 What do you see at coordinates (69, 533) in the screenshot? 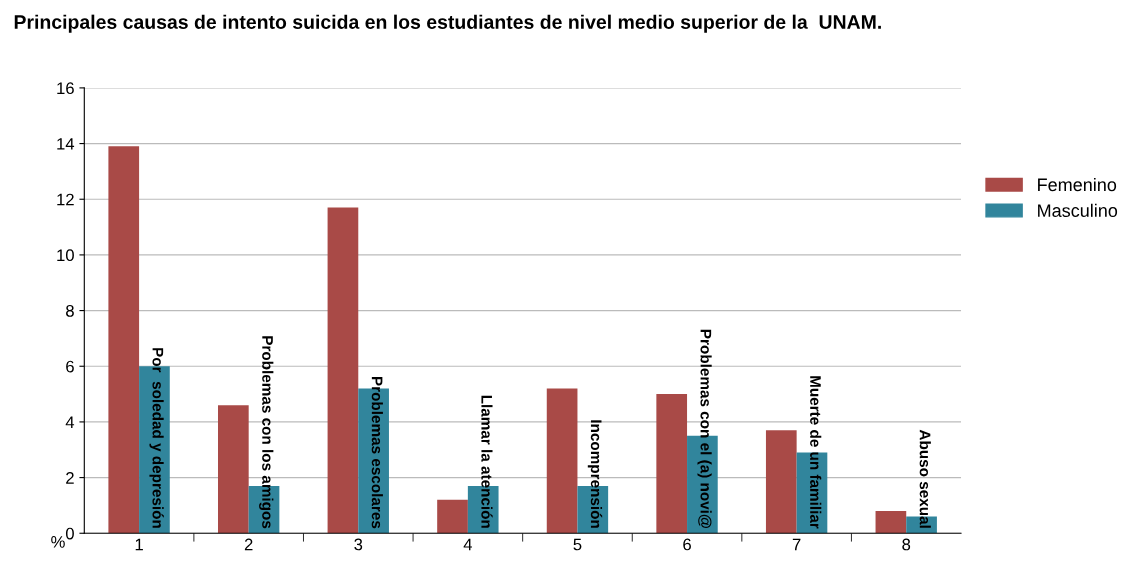
I see `y-tick-label: 0` at bounding box center [69, 533].